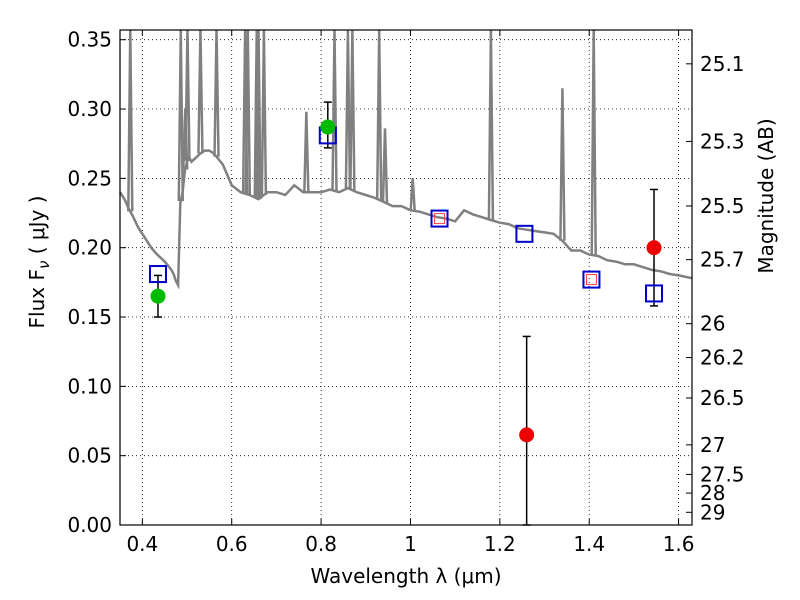 This screenshot has width=800, height=600. What do you see at coordinates (712, 324) in the screenshot?
I see `y2-tick-label: 26` at bounding box center [712, 324].